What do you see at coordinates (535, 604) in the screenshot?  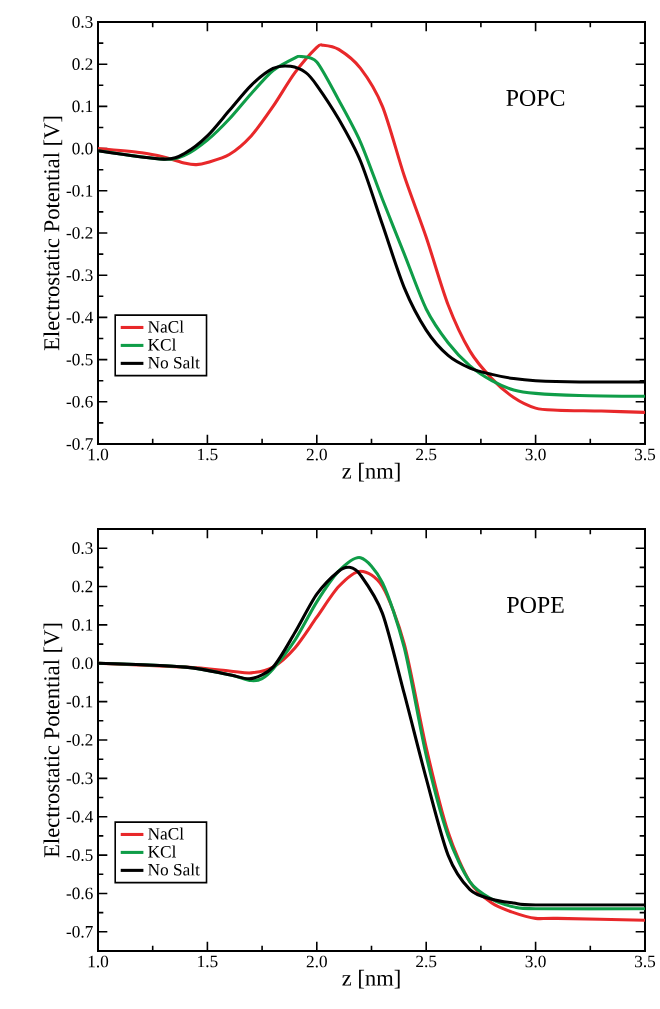 I see `annotation: POPE` at bounding box center [535, 604].